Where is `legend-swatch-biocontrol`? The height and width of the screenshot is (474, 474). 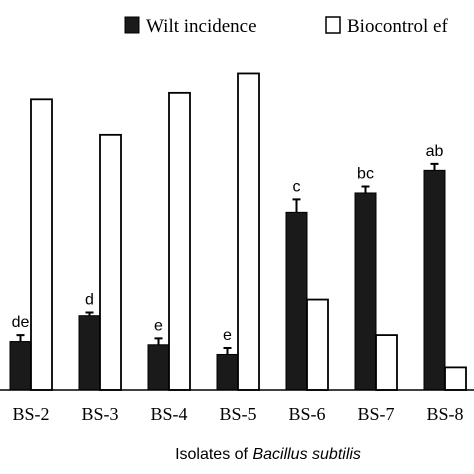
legend-swatch-biocontrol is located at coordinates (333, 25).